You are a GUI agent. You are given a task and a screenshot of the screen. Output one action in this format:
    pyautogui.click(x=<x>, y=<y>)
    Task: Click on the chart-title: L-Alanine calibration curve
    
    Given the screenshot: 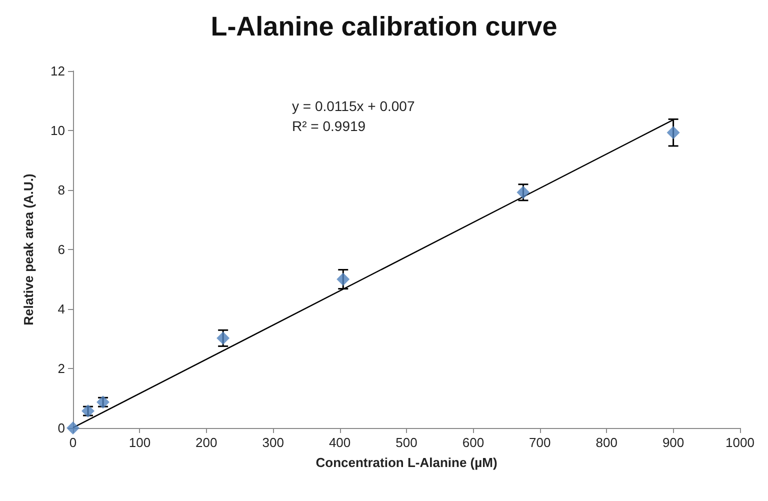 What is the action you would take?
    pyautogui.click(x=384, y=27)
    